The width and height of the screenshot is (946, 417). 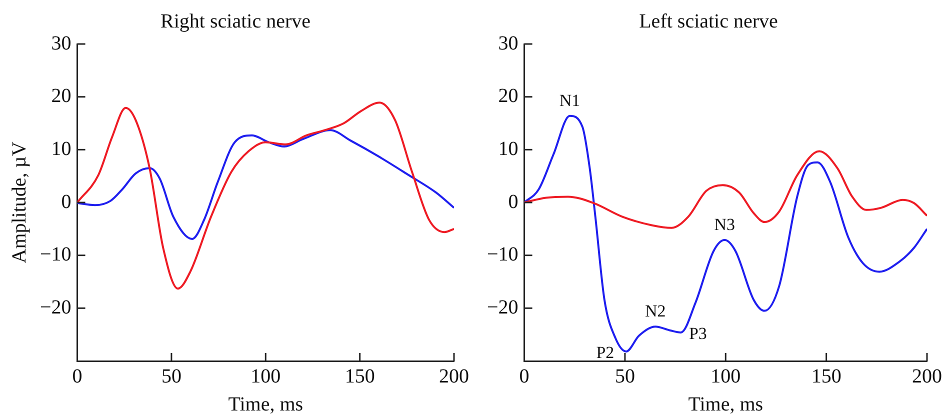 I want to click on annotation: P2, so click(x=605, y=352).